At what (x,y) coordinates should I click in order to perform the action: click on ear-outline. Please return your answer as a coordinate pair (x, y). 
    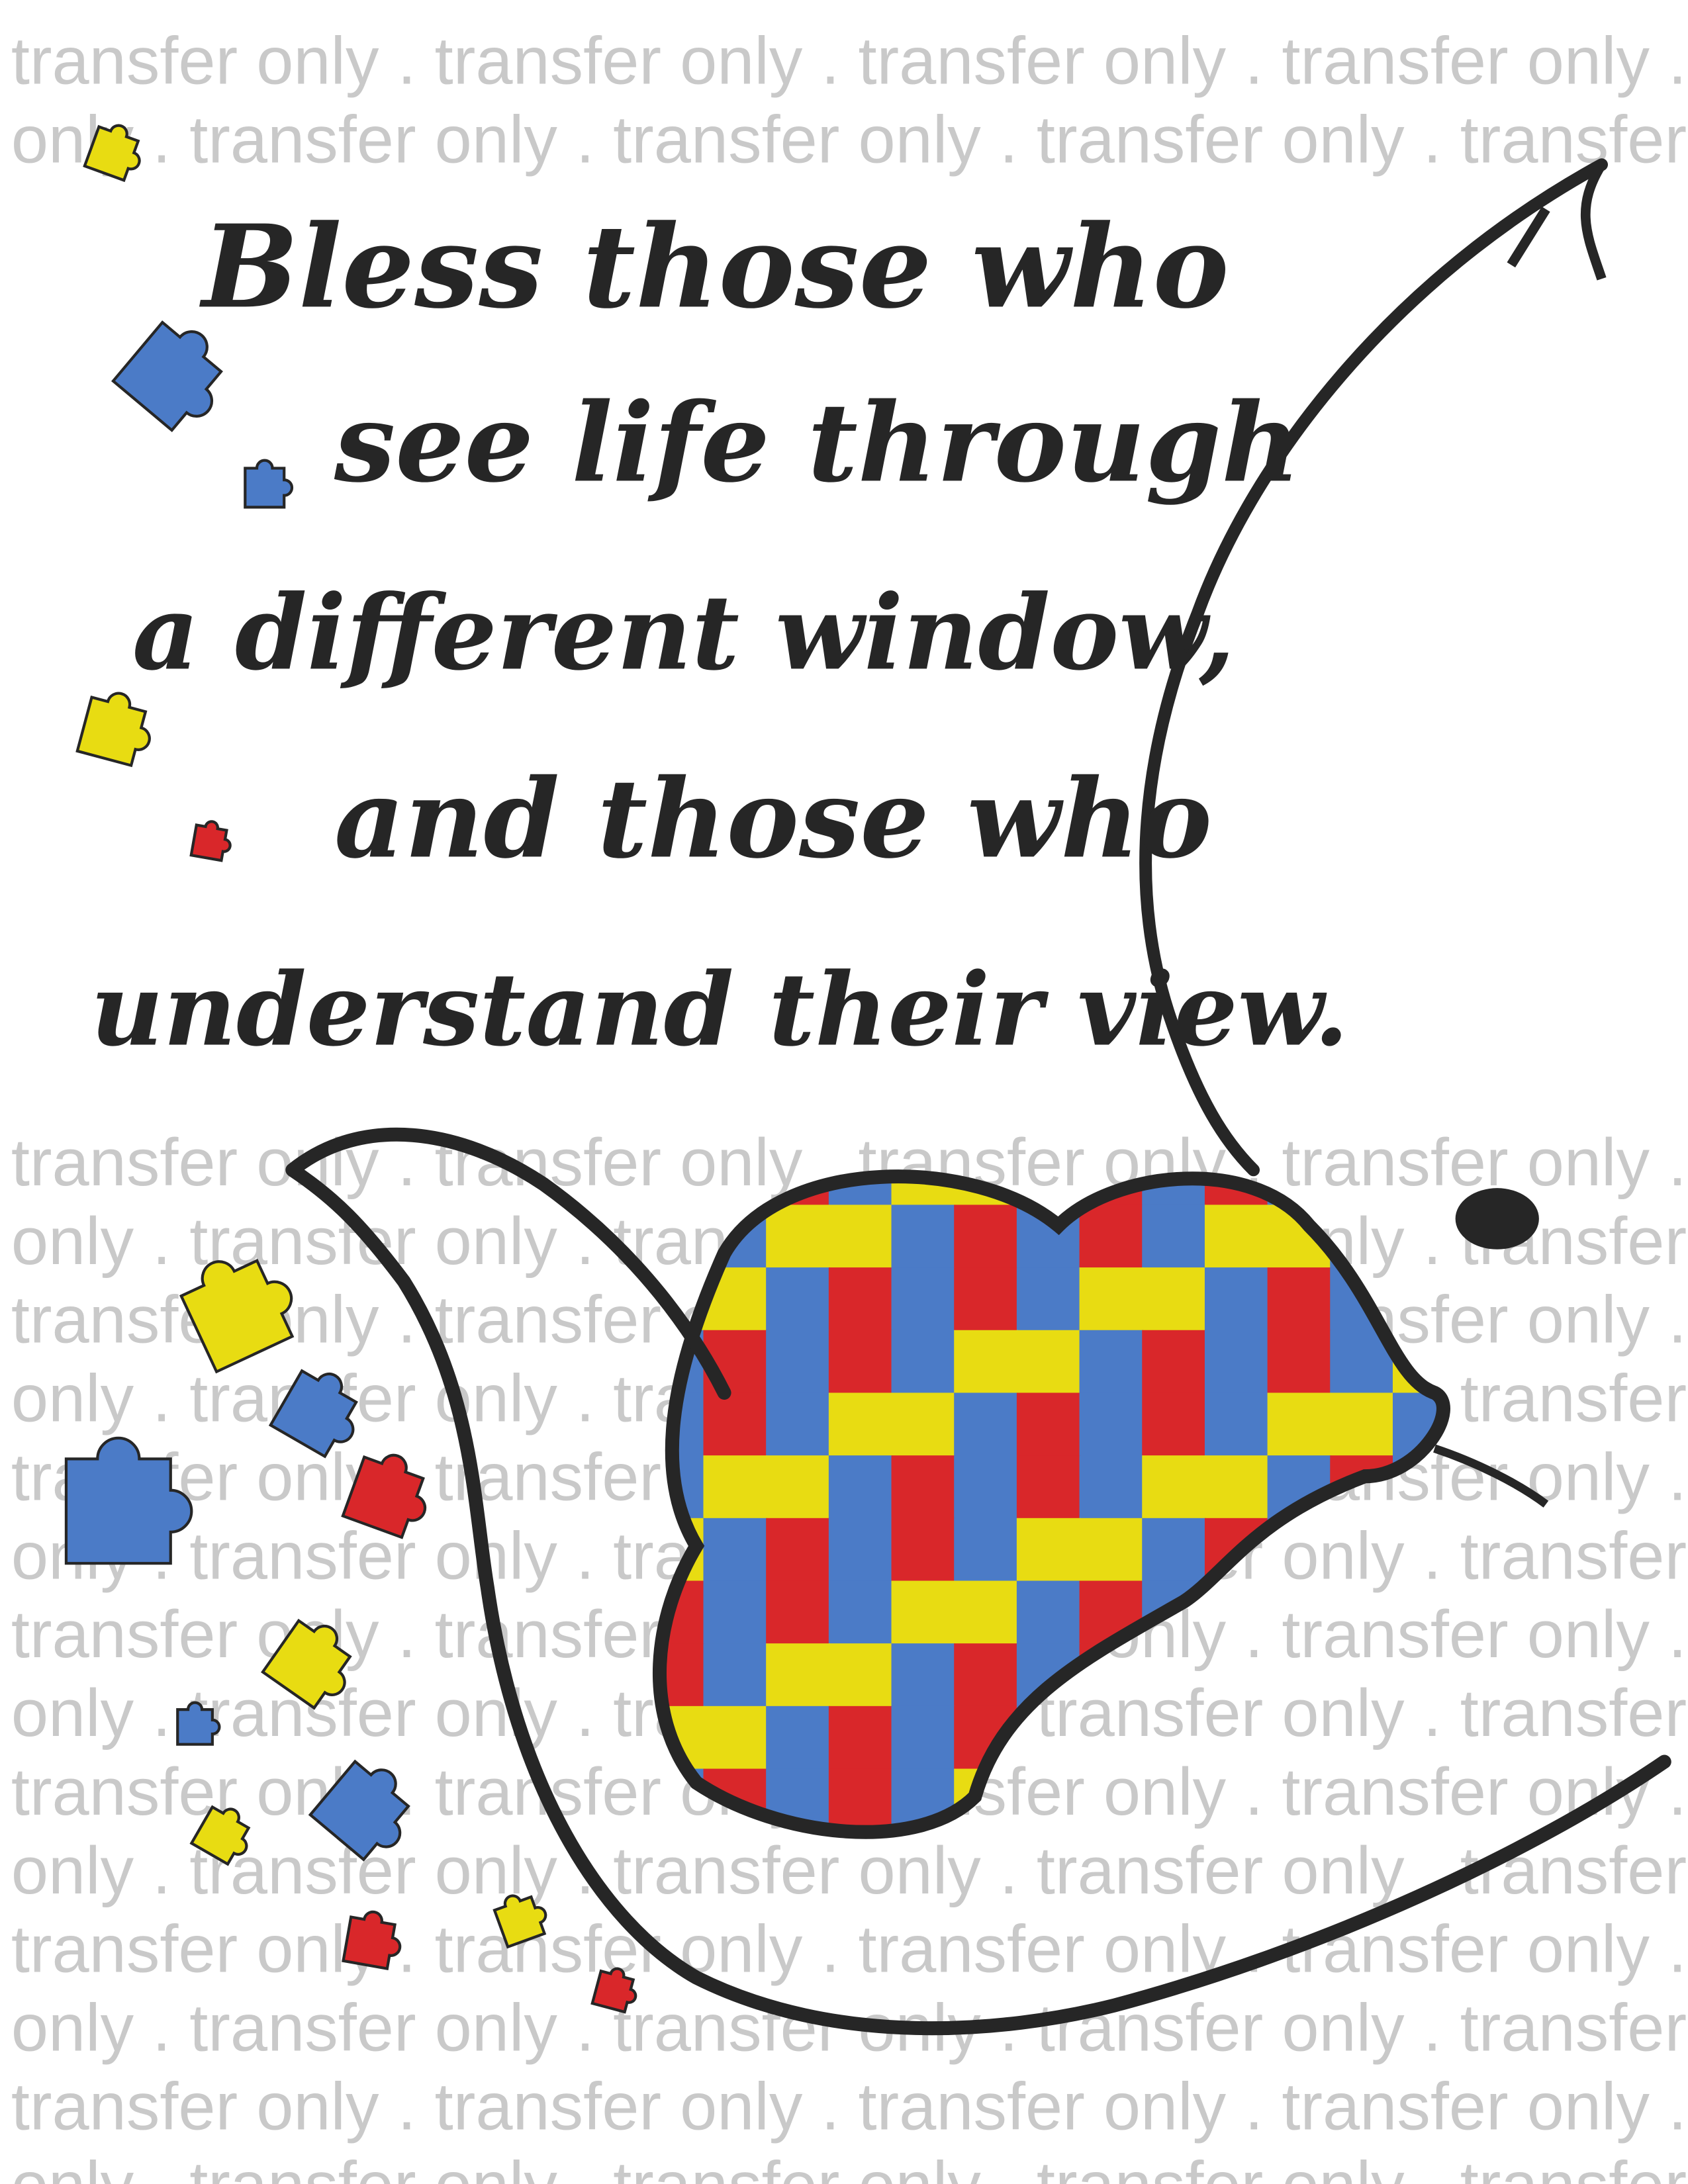
    Looking at the image, I should click on (1051, 1504).